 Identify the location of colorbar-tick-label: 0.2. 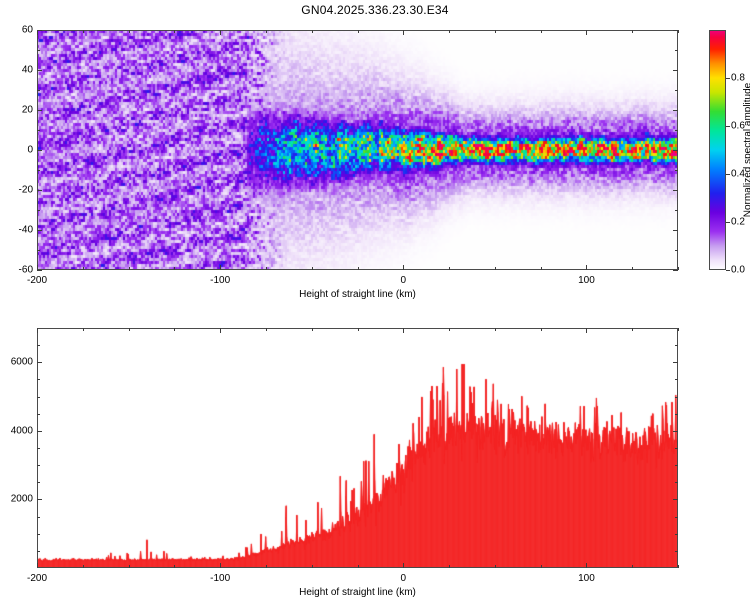
(738, 222).